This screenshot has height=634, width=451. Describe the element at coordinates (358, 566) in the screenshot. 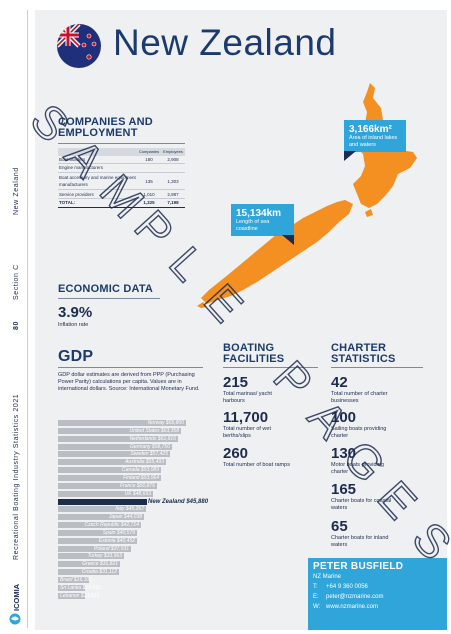

I see `contact-name: PETER BUSFIELD` at that location.